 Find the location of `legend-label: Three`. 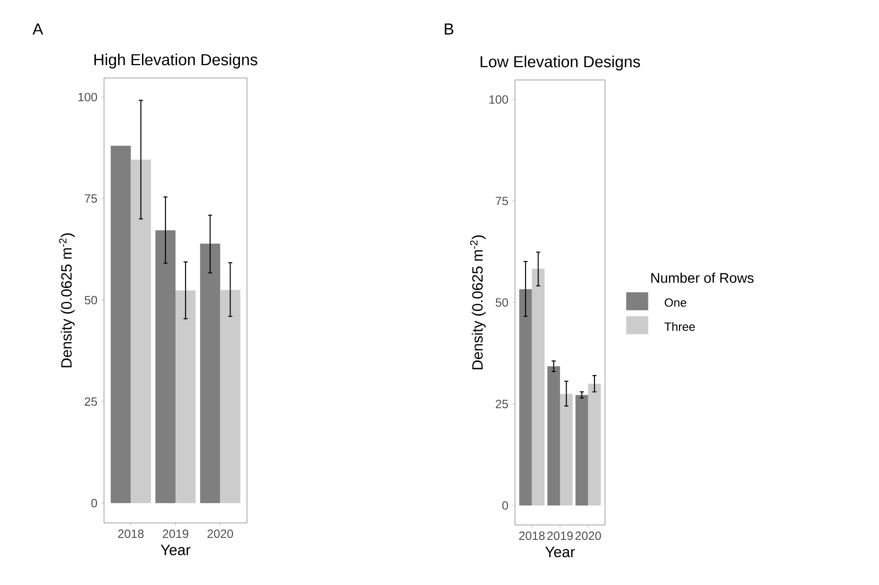

legend-label: Three is located at coordinates (679, 326).